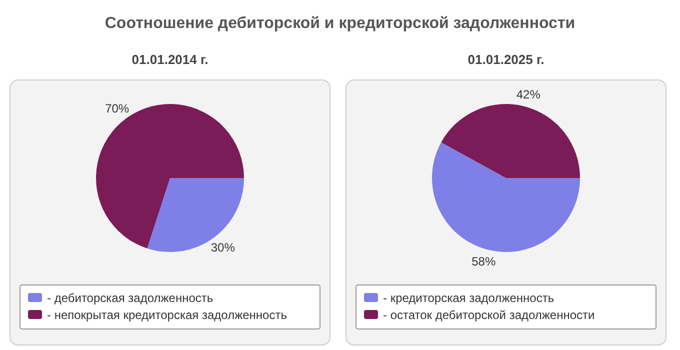 The image size is (680, 350). Describe the element at coordinates (130, 298) in the screenshot. I see `legend-label: - дебиторская задолженность` at that location.